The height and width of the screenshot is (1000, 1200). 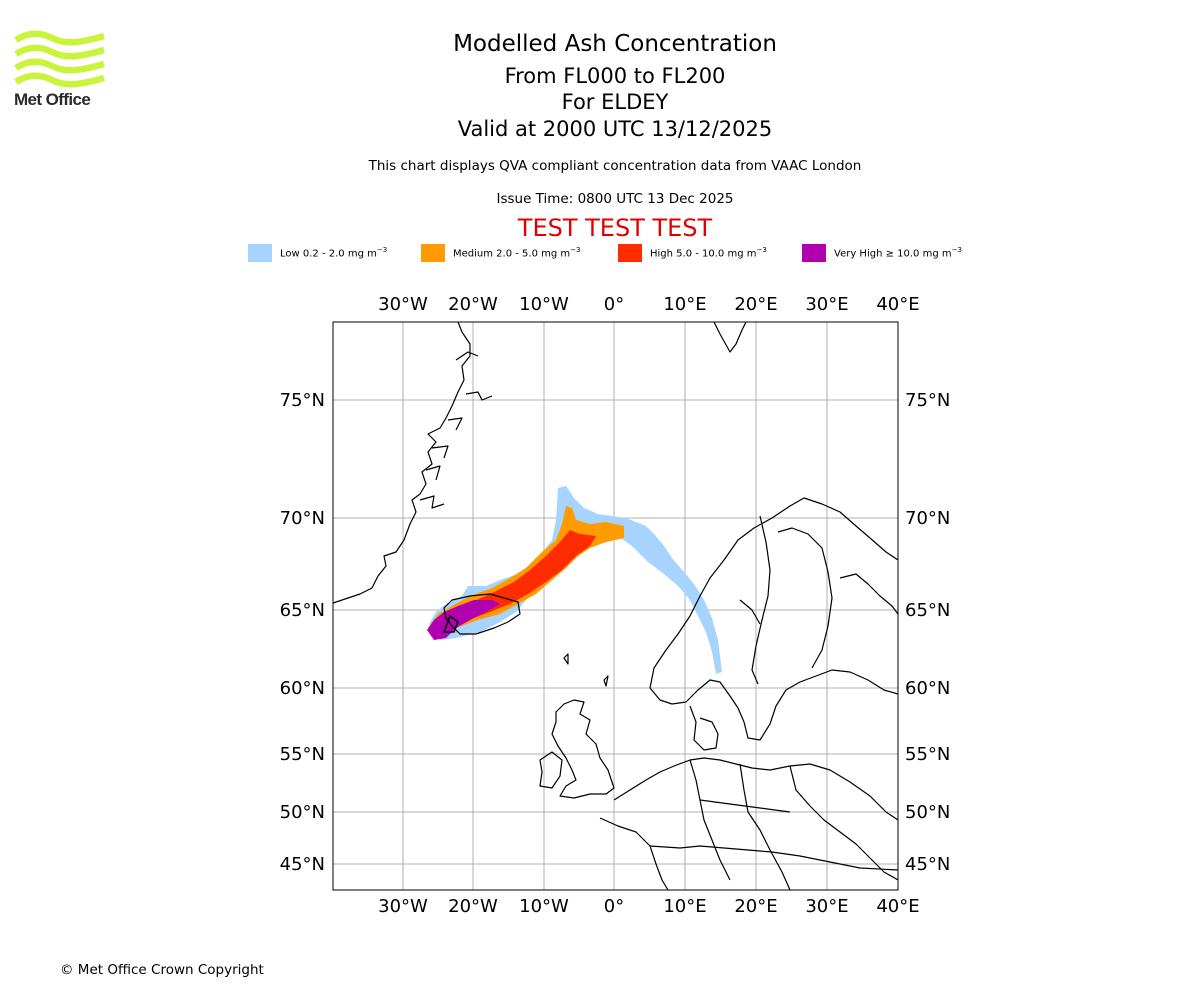 I want to click on copyright: © Met Office Crown Copyright, so click(x=162, y=970).